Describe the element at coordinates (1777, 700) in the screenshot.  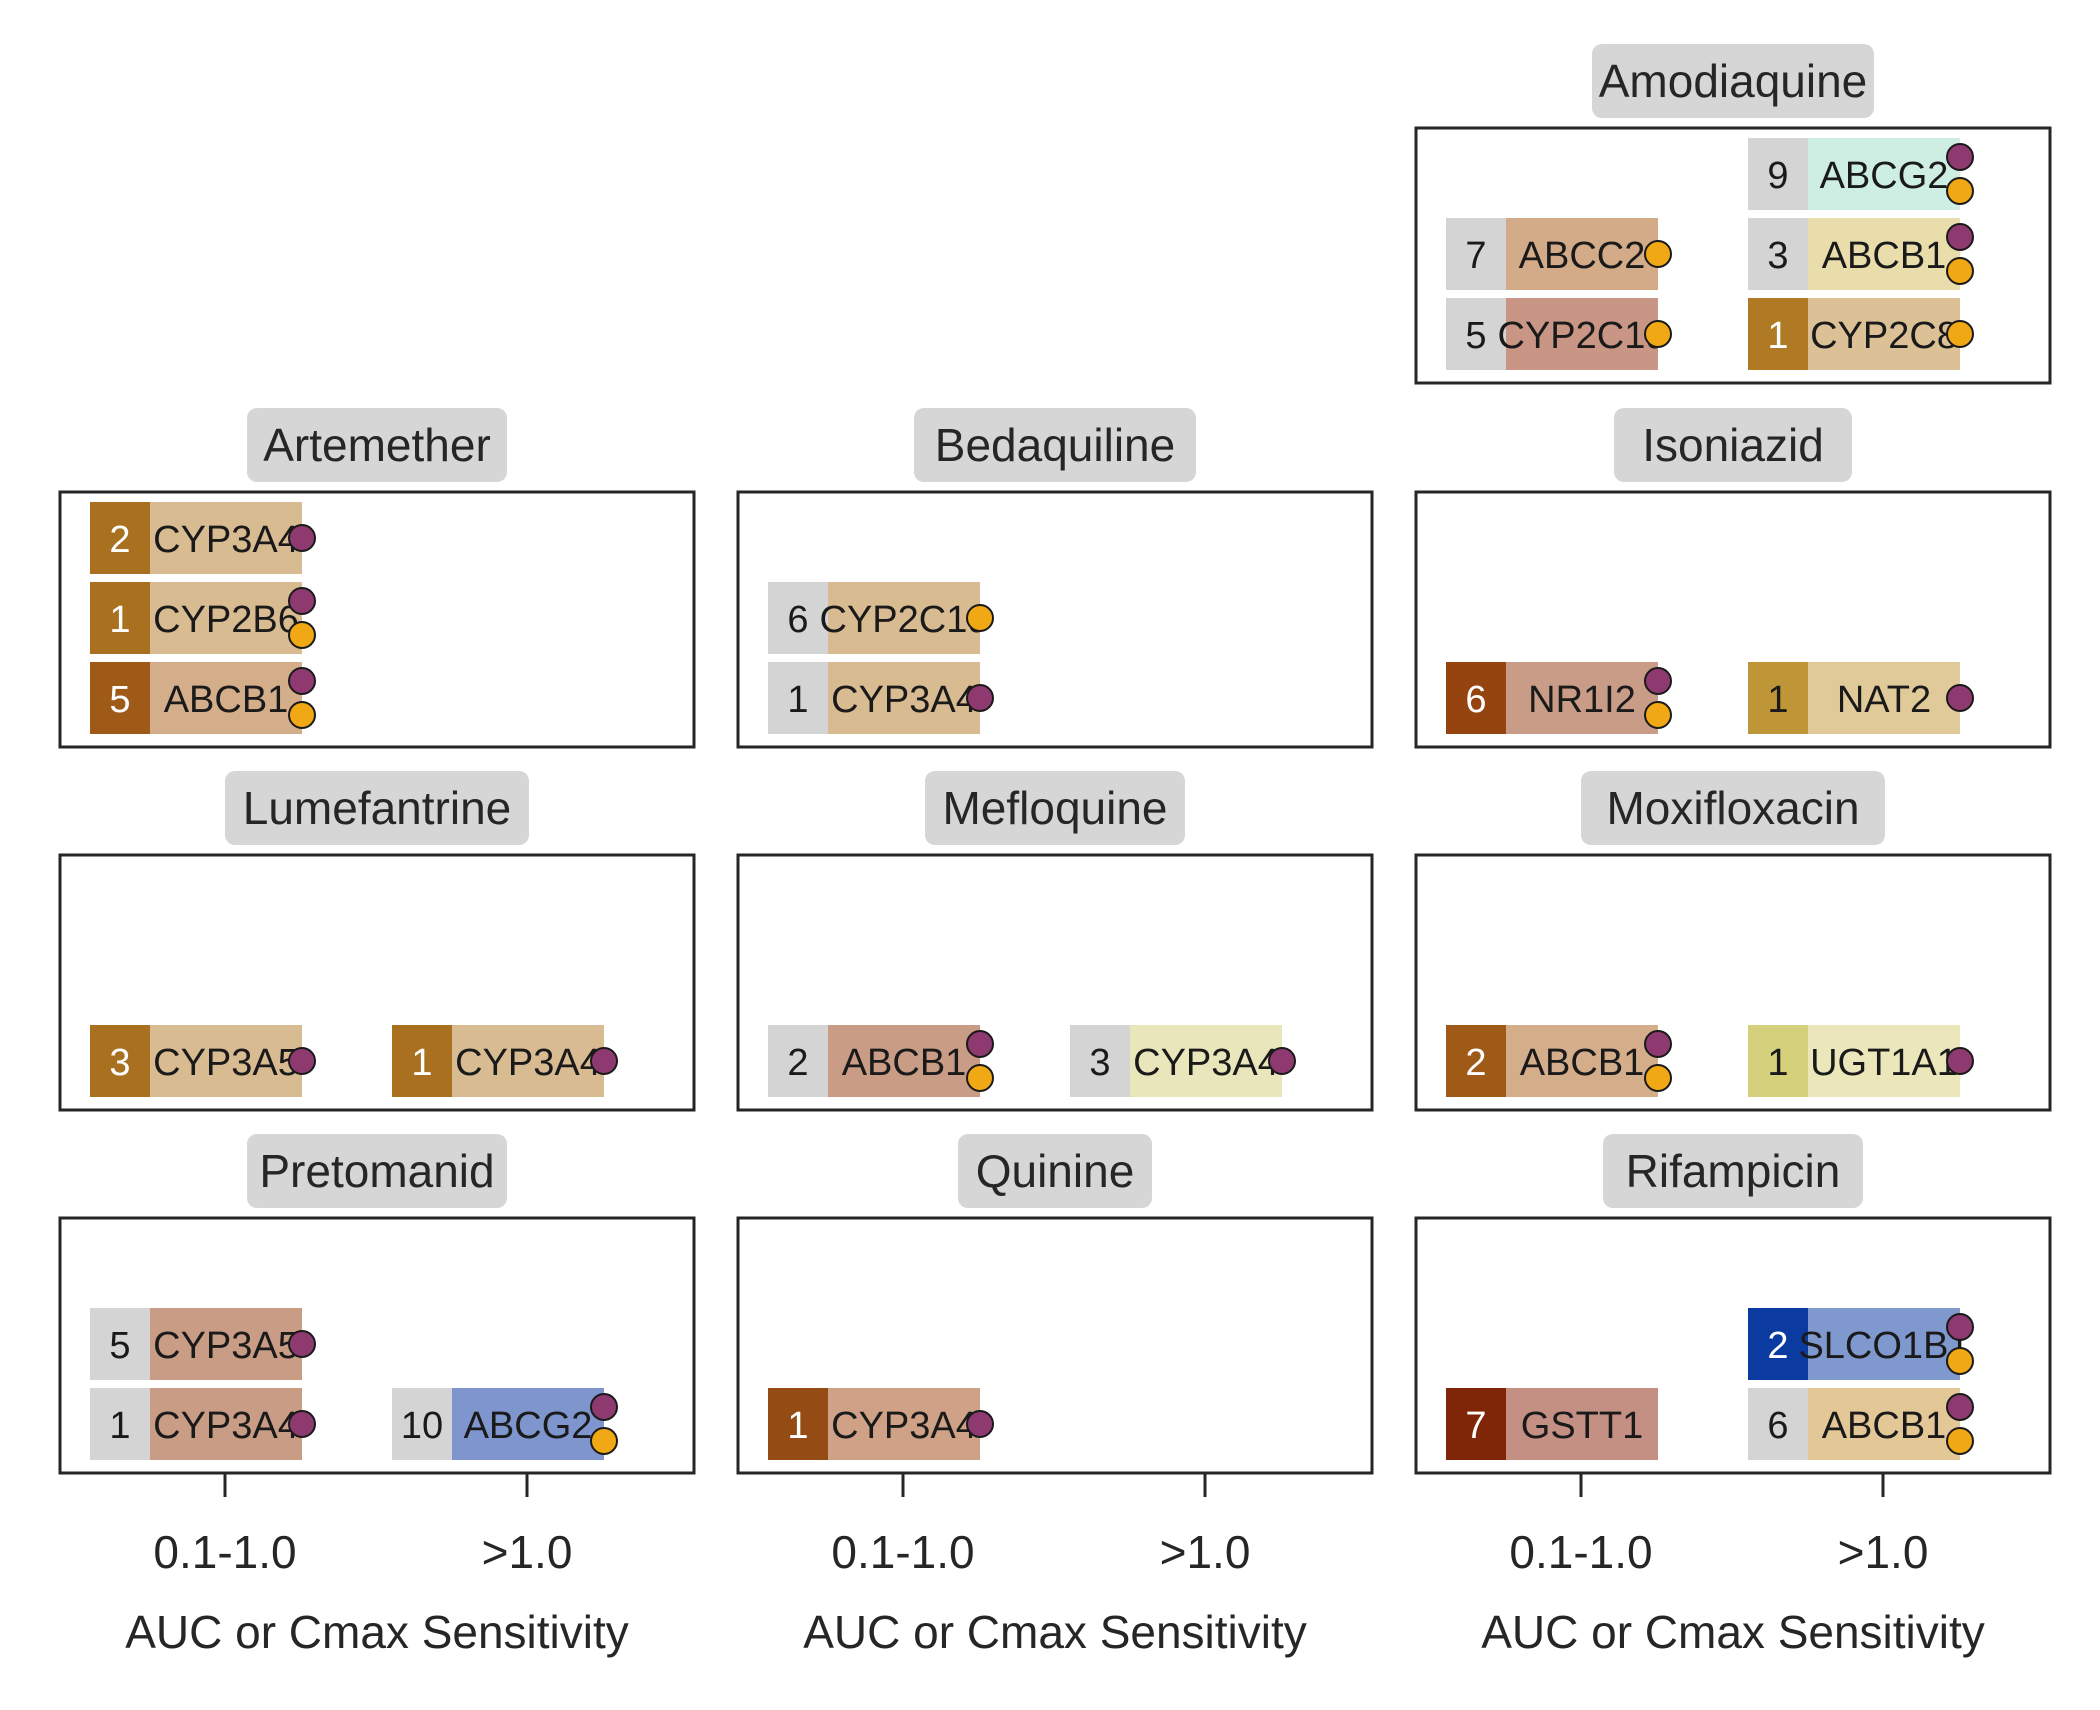
I see `count-label-isoniazid-nat2: 1` at that location.